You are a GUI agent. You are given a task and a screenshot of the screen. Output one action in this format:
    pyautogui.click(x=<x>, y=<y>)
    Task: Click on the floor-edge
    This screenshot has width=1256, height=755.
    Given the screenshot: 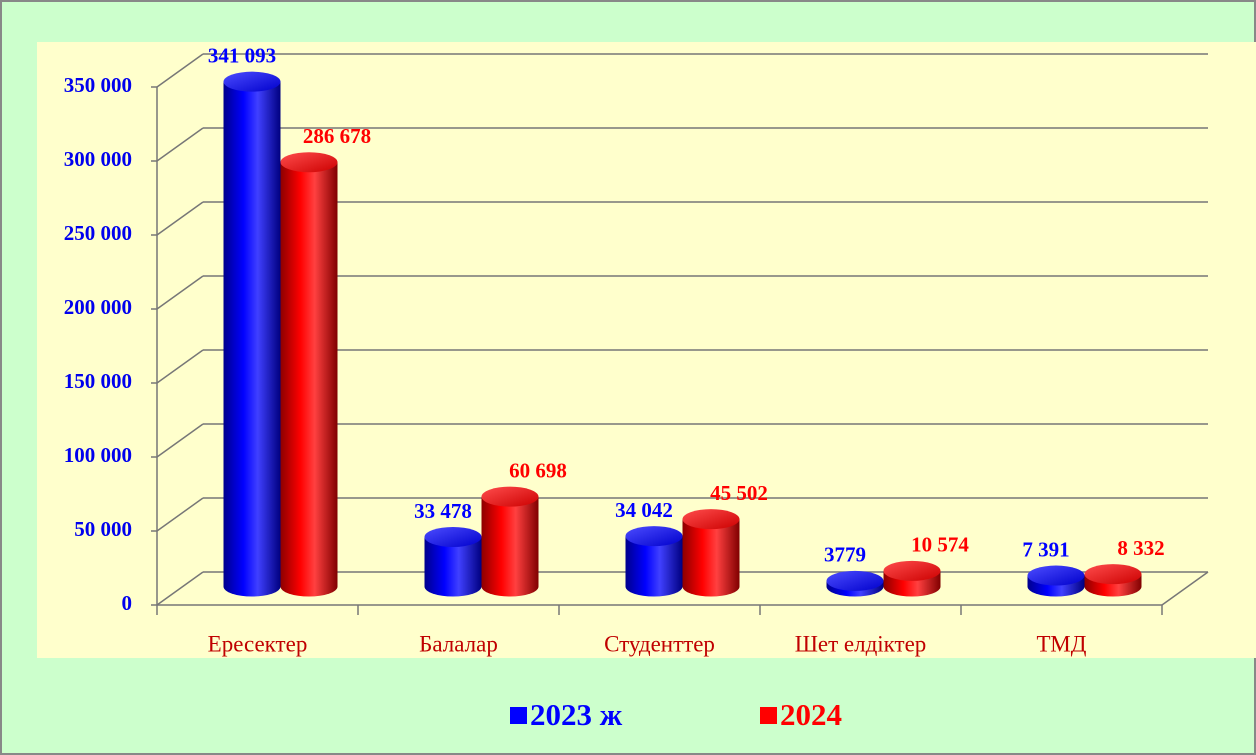 What is the action you would take?
    pyautogui.click(x=1185, y=588)
    